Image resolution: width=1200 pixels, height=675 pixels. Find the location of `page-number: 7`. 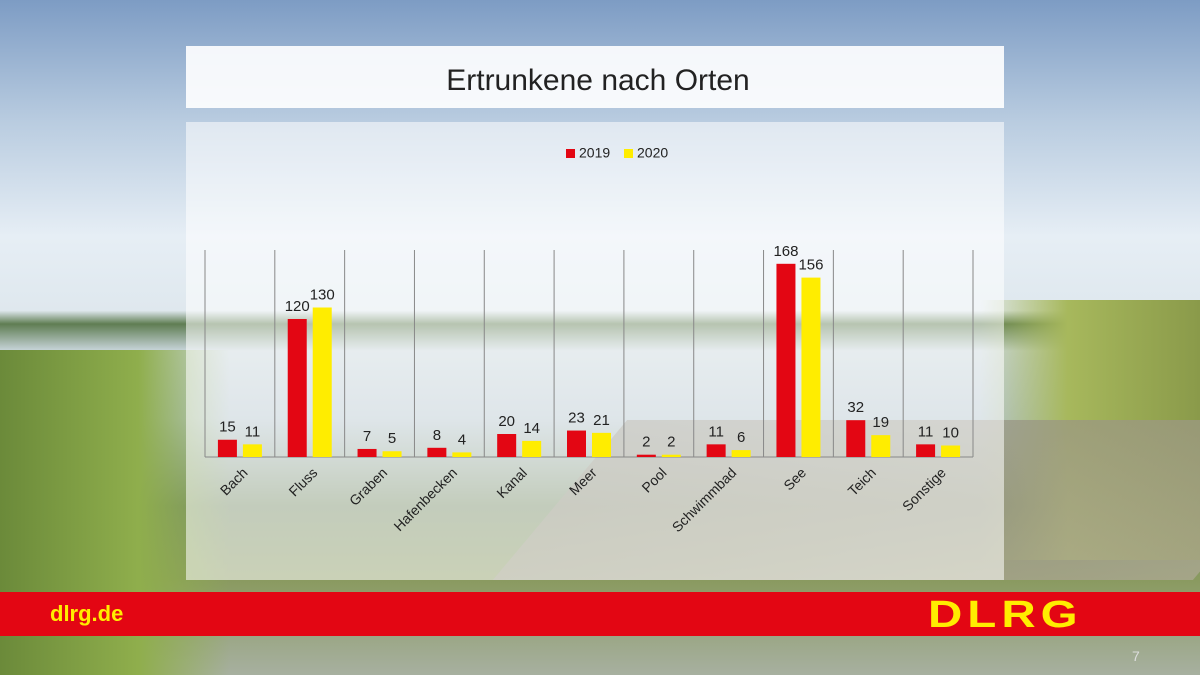

page-number: 7 is located at coordinates (1136, 656).